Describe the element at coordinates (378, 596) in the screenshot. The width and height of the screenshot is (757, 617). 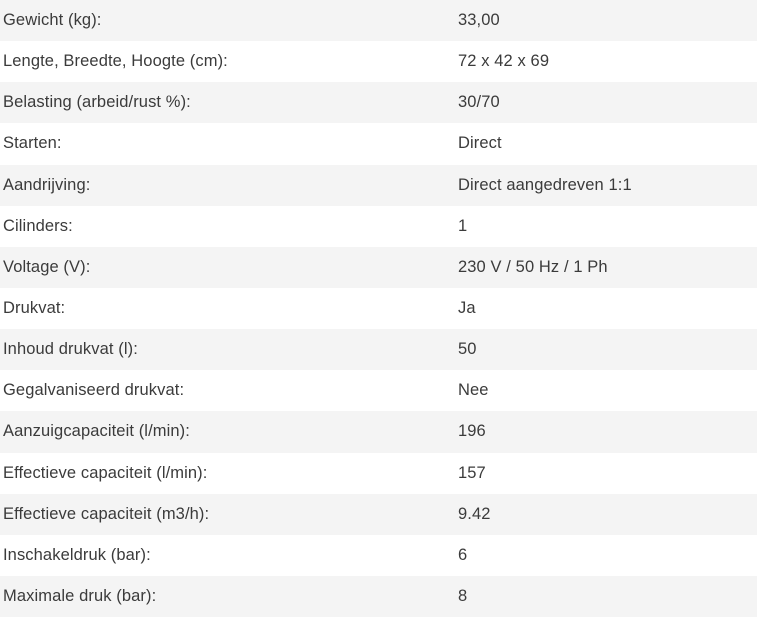
I see `spec-row: Maximale druk (bar): 8` at that location.